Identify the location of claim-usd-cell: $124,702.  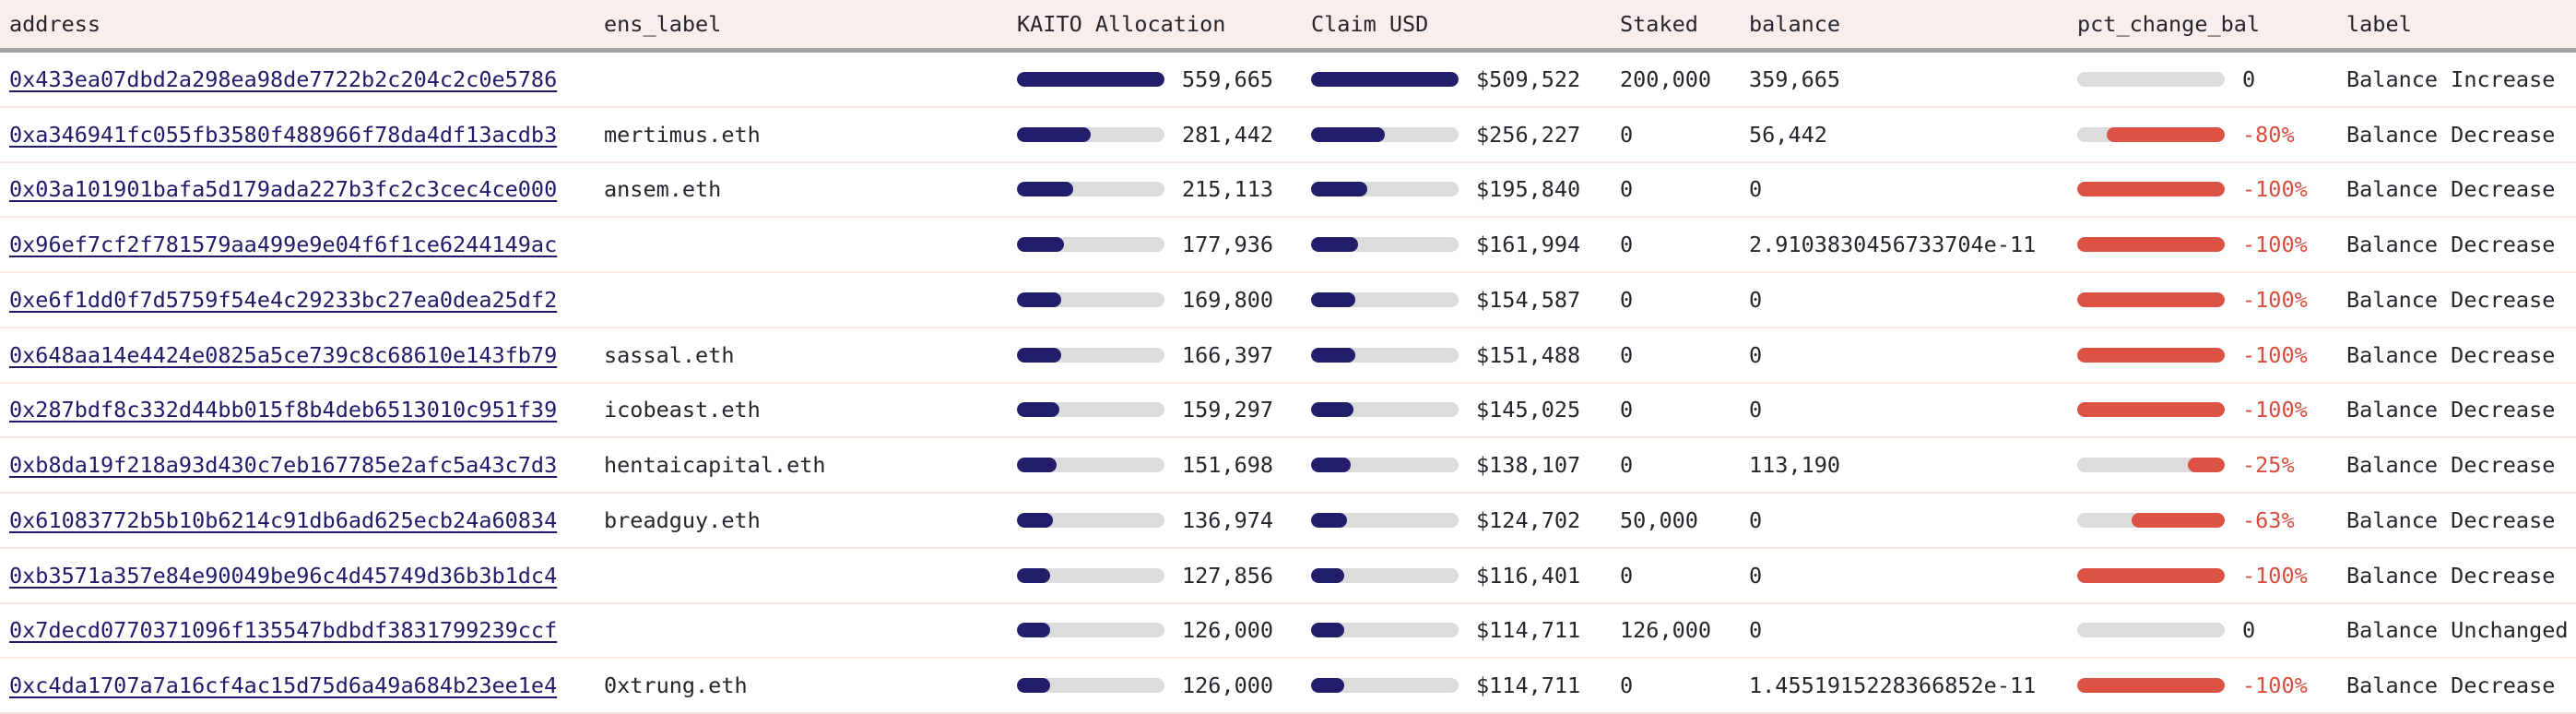
(1465, 520).